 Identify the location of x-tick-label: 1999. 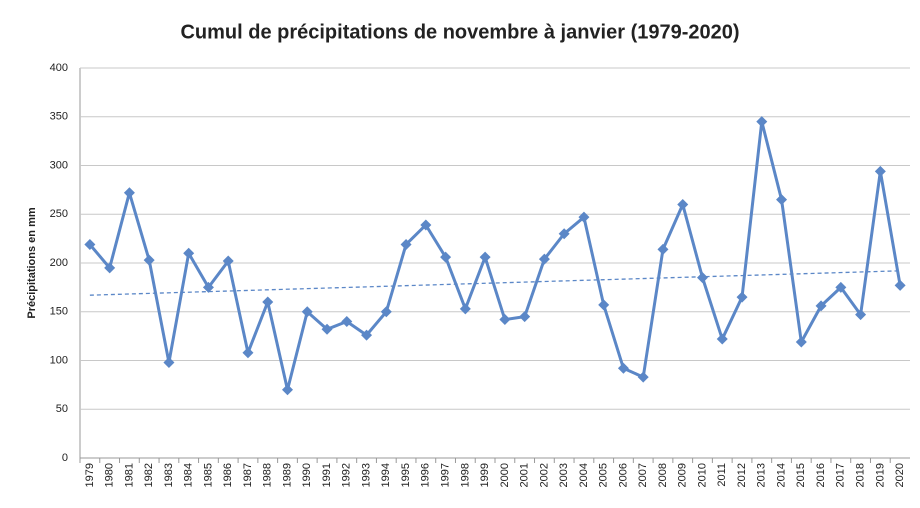
(485, 475).